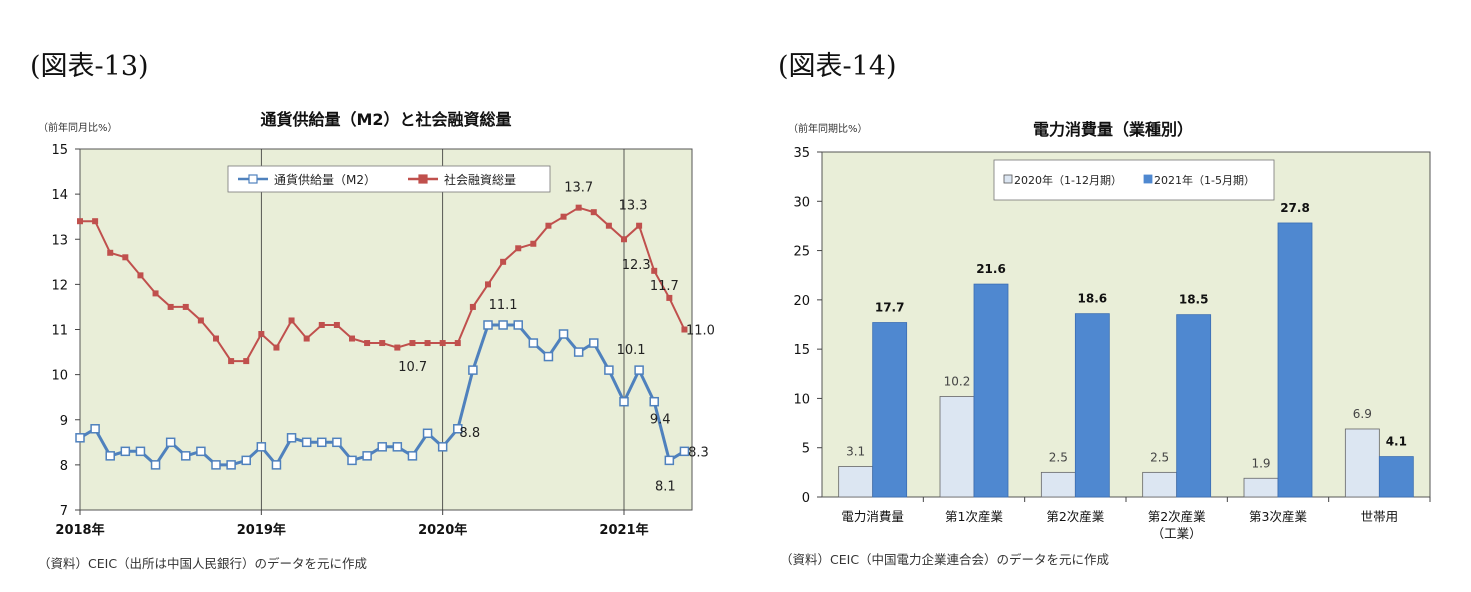  What do you see at coordinates (957, 381) in the screenshot?
I see `bar-value-label: 10.2` at bounding box center [957, 381].